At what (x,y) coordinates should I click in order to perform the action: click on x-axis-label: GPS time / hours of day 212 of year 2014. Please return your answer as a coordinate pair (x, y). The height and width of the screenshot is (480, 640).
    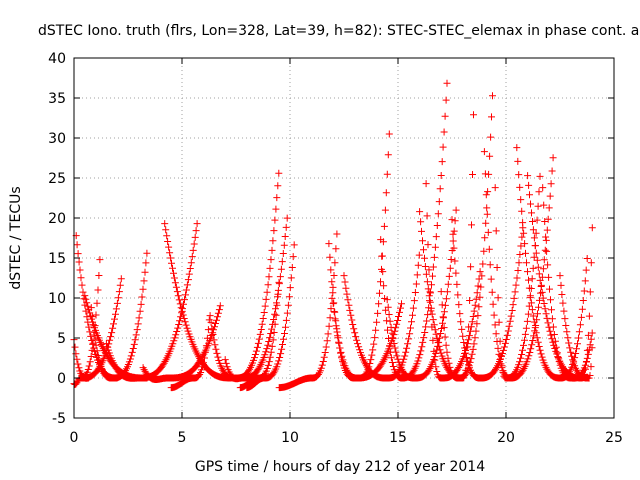
    Looking at the image, I should click on (340, 467).